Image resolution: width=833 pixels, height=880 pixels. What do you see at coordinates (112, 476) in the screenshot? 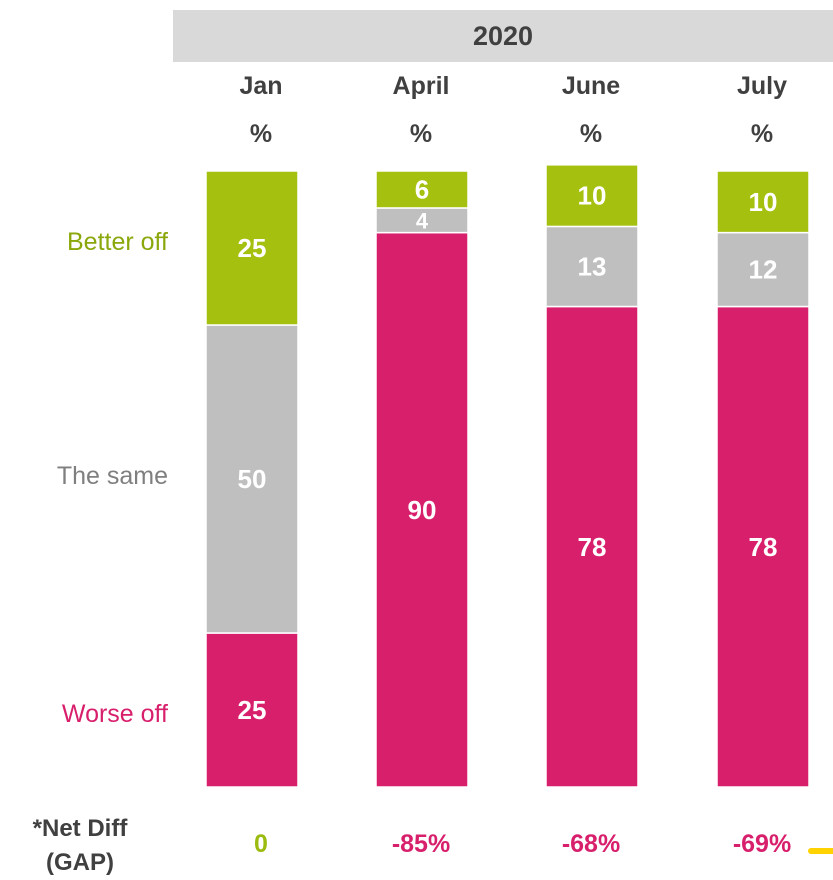
I see `row-label-the-same: The same` at bounding box center [112, 476].